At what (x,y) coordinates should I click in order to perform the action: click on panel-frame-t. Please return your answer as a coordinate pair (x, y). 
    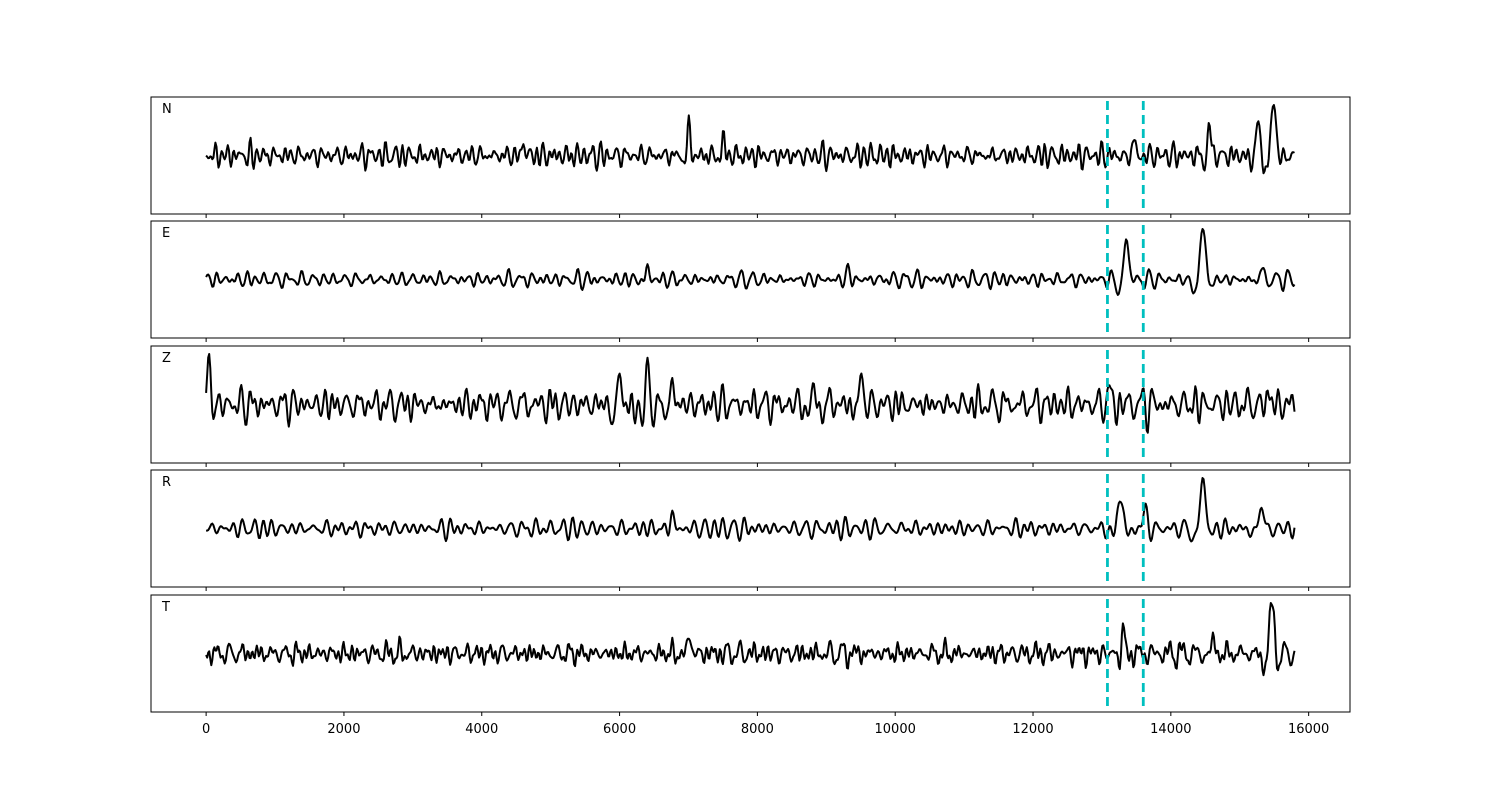
    Looking at the image, I should click on (750, 653).